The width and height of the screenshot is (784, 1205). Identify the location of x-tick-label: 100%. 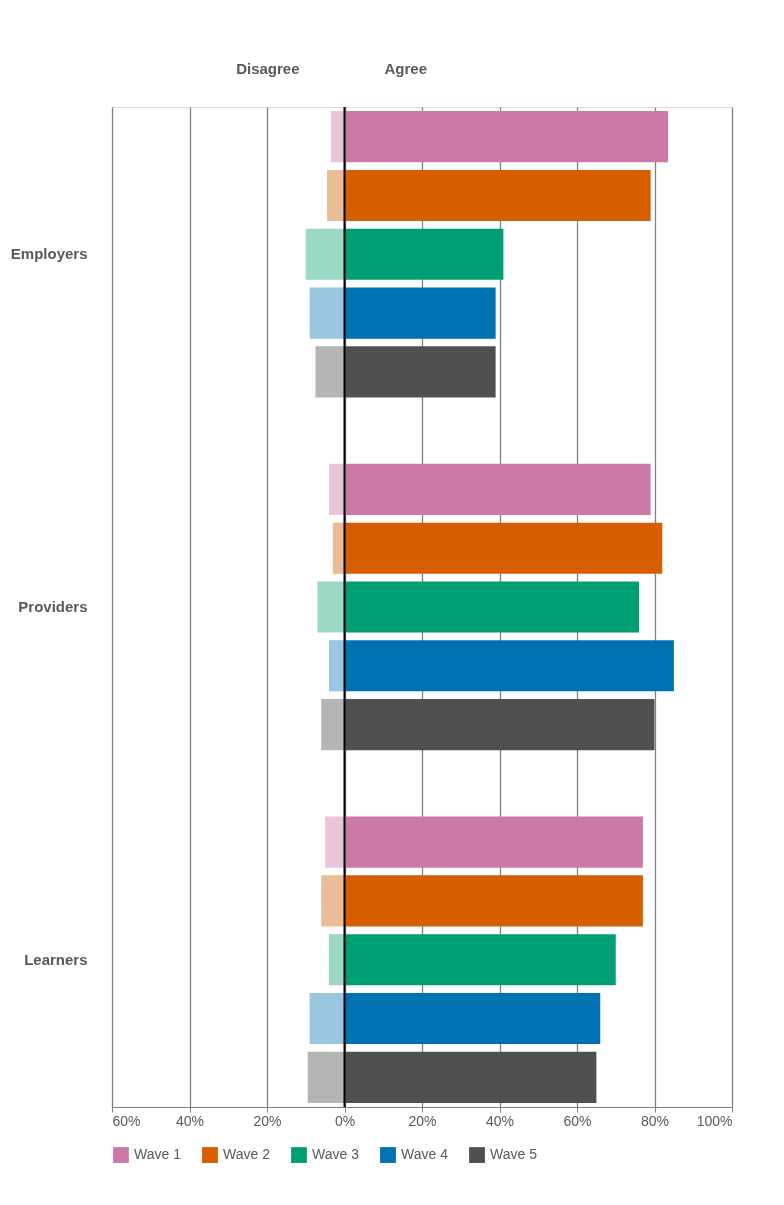
(714, 1120).